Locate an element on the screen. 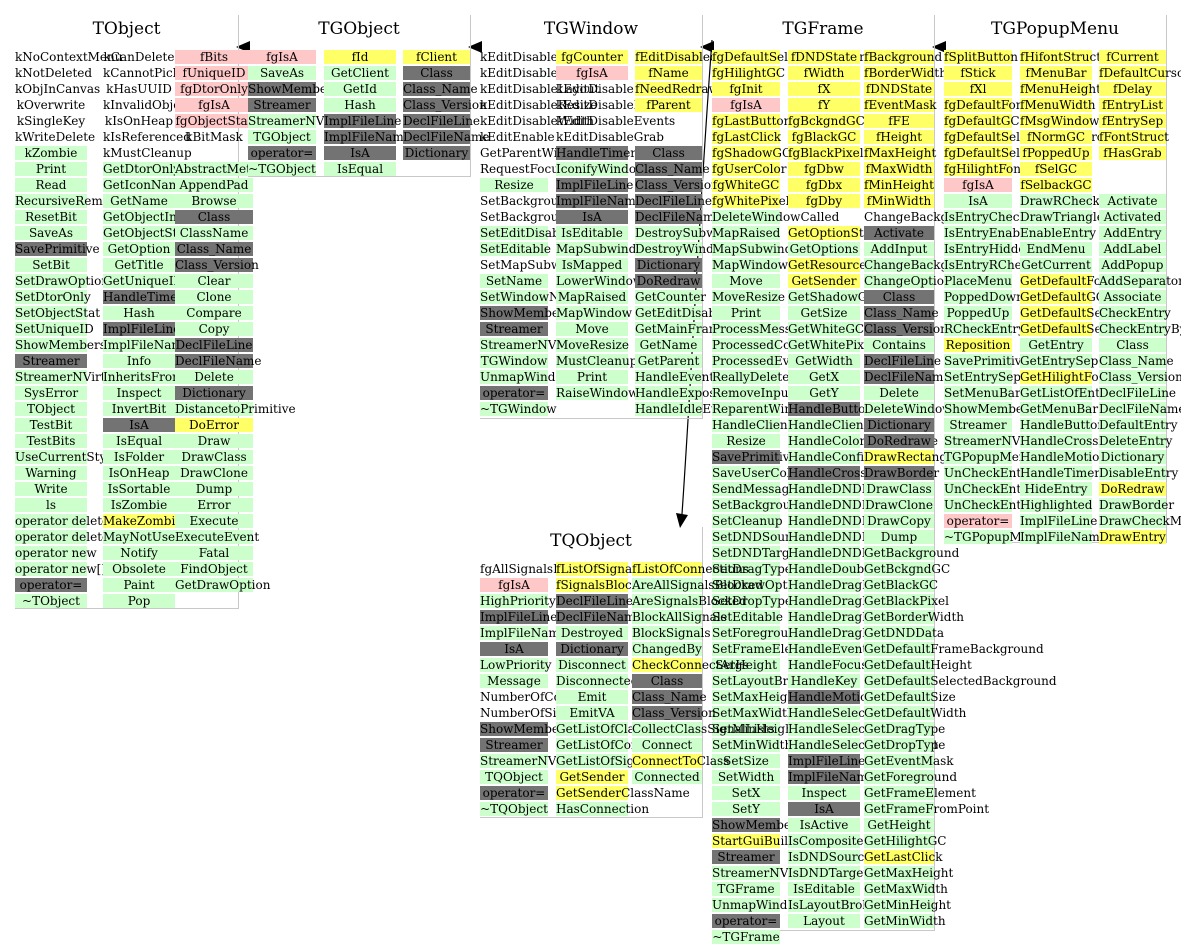 Image resolution: width=1181 pixels, height=944 pixels. member-entry: SetX is located at coordinates (746, 793).